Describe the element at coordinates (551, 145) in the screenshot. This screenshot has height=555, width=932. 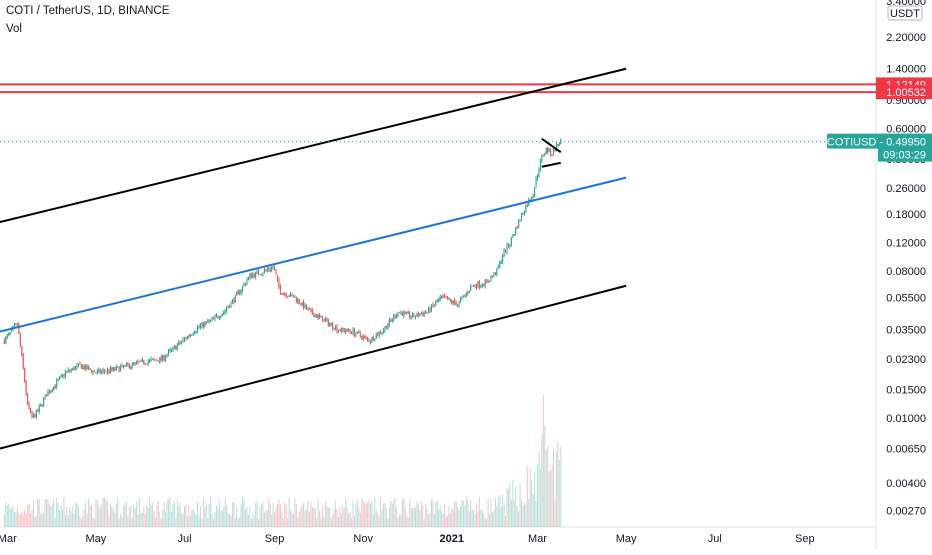
I see `pennant-line` at that location.